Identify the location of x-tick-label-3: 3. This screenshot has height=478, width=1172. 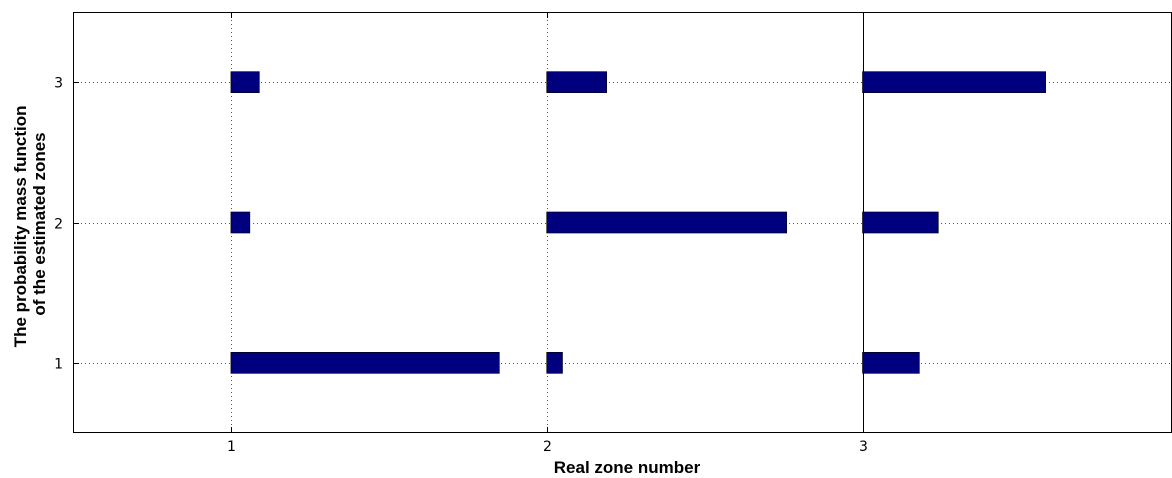
(863, 447).